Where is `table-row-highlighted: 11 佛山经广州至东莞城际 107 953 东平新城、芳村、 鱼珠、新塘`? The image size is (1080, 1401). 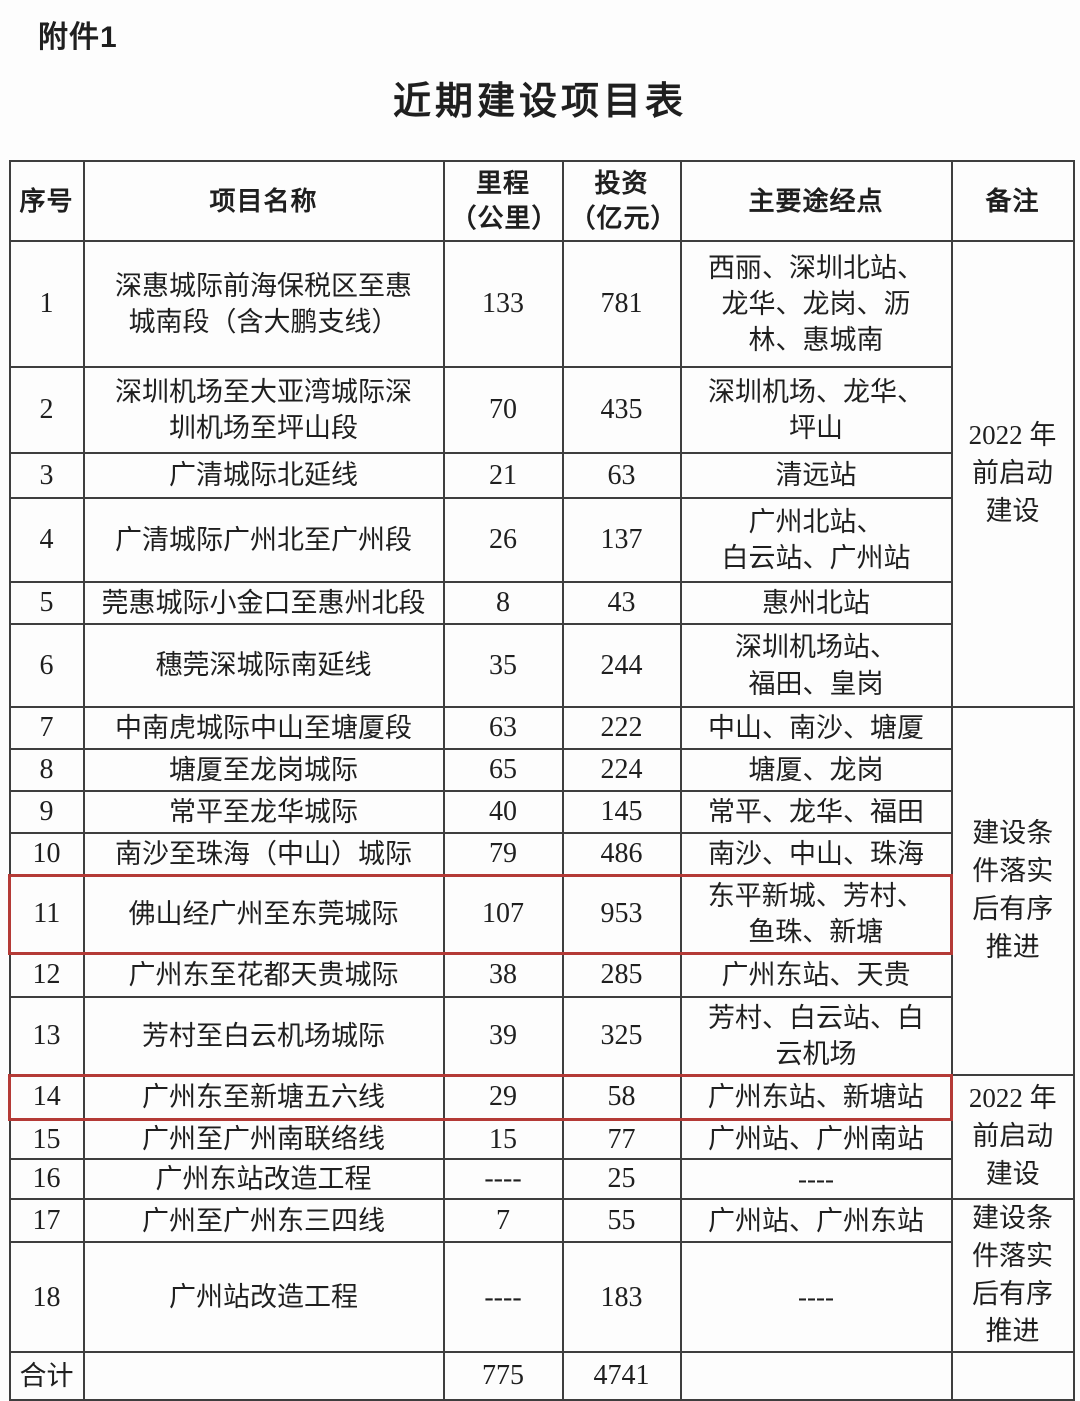 table-row-highlighted: 11 佛山经广州至东莞城际 107 953 东平新城、芳村、 鱼珠、新塘 is located at coordinates (541, 914).